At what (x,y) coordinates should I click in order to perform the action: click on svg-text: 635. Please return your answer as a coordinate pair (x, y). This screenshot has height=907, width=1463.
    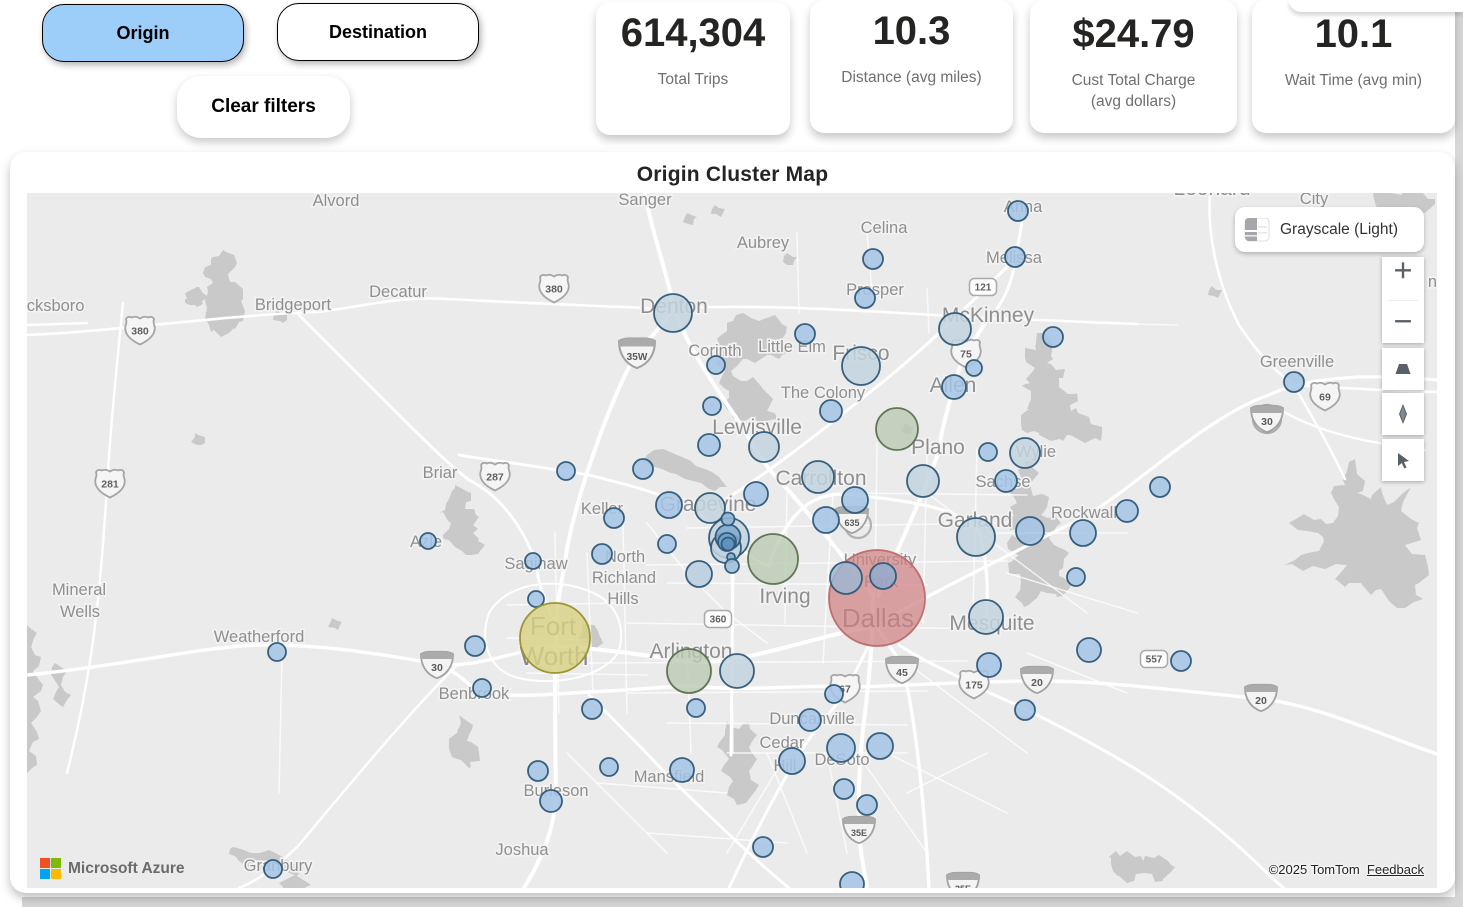
    Looking at the image, I should click on (851, 523).